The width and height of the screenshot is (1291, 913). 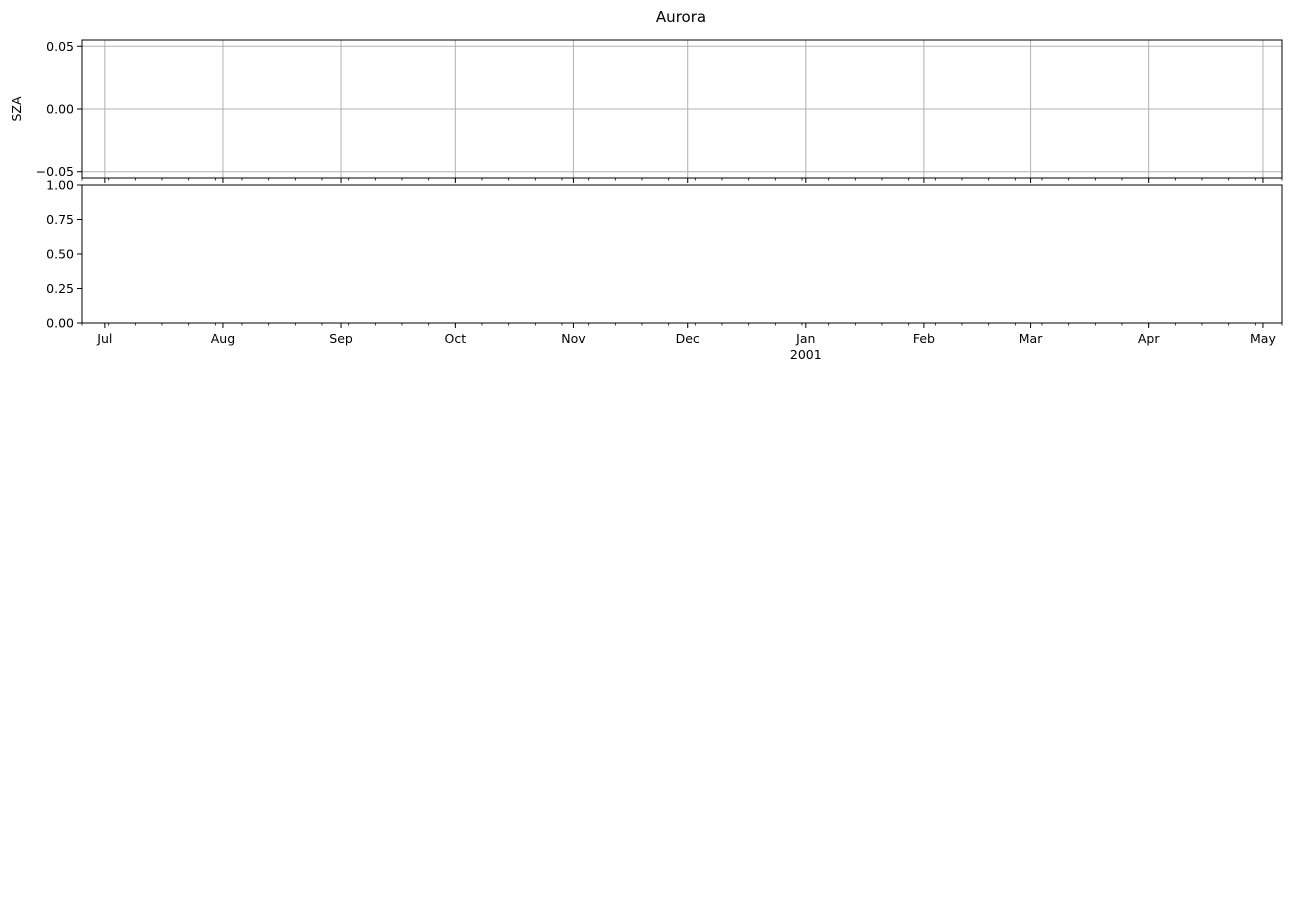 I want to click on figure-title: Aurora, so click(x=681, y=17).